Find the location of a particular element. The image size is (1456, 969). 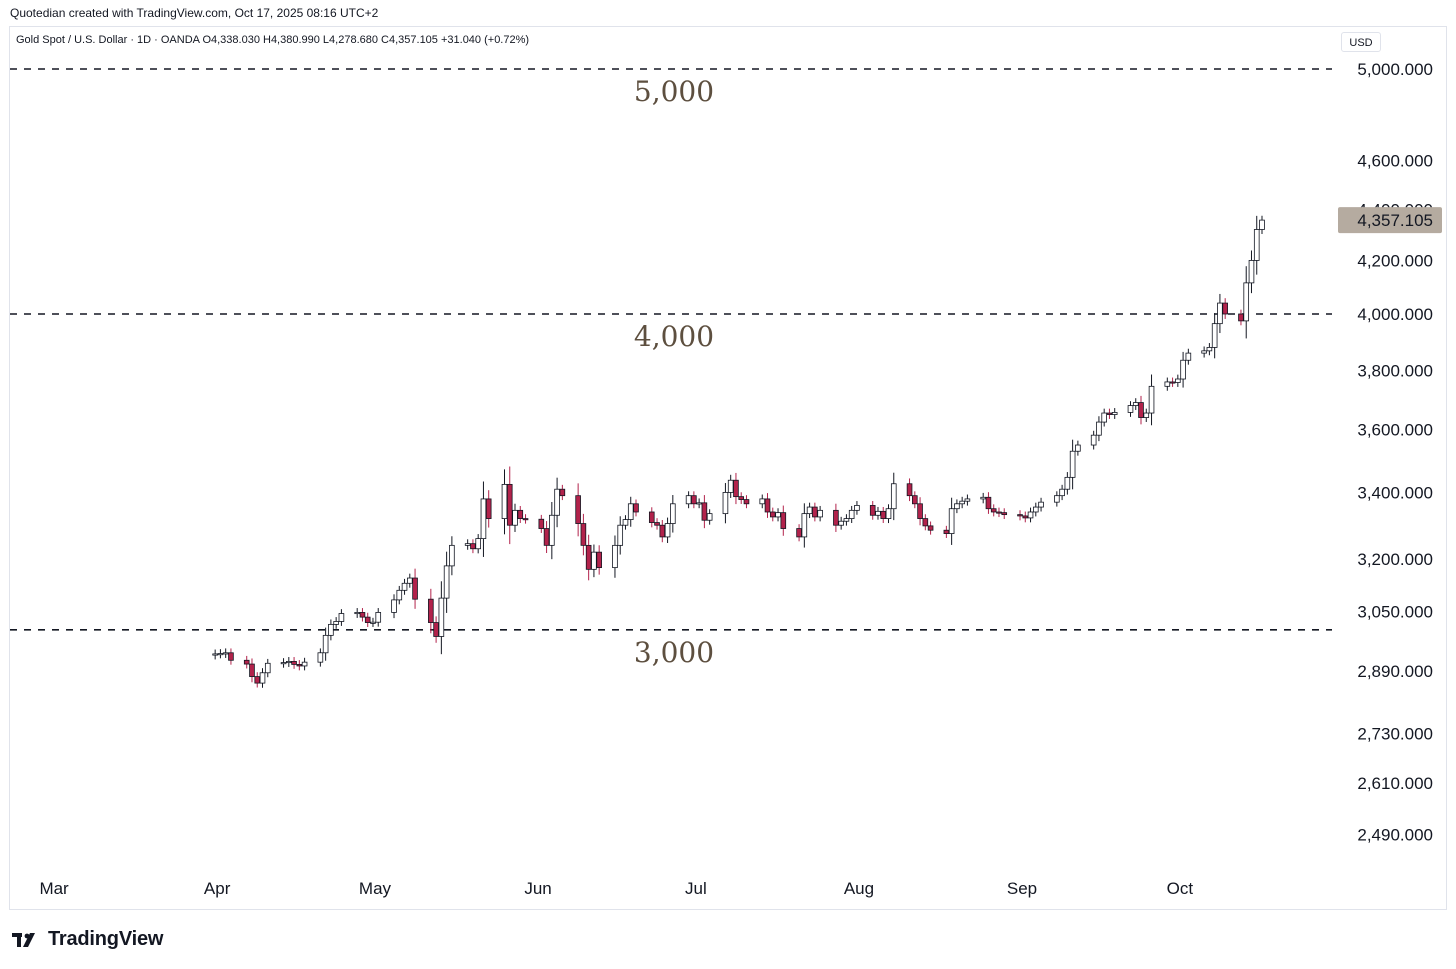

last-price-badge: 4,357.105 is located at coordinates (1390, 220).